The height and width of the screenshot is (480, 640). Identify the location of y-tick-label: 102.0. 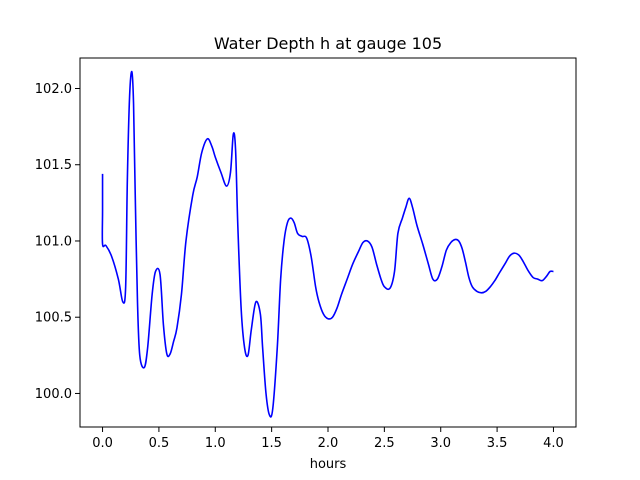
(53, 89).